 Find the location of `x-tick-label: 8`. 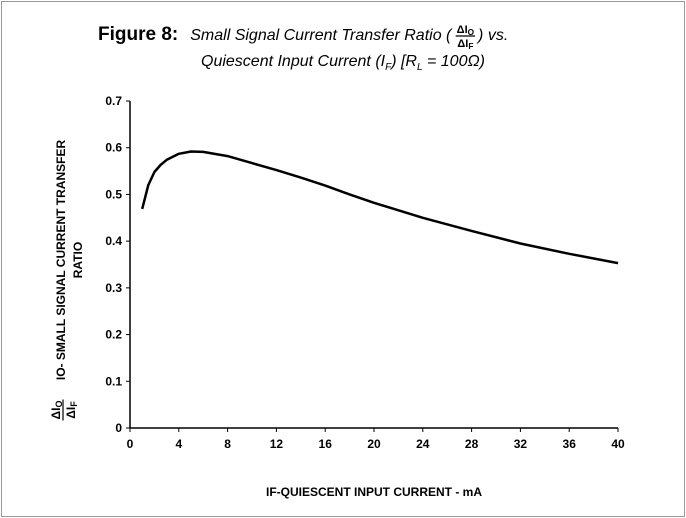

x-tick-label: 8 is located at coordinates (227, 444).